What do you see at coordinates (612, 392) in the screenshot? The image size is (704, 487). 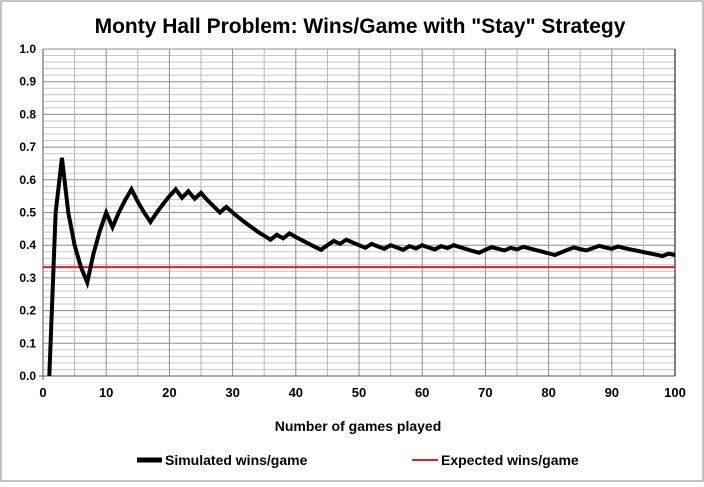 I see `x-tick-label: 90` at bounding box center [612, 392].